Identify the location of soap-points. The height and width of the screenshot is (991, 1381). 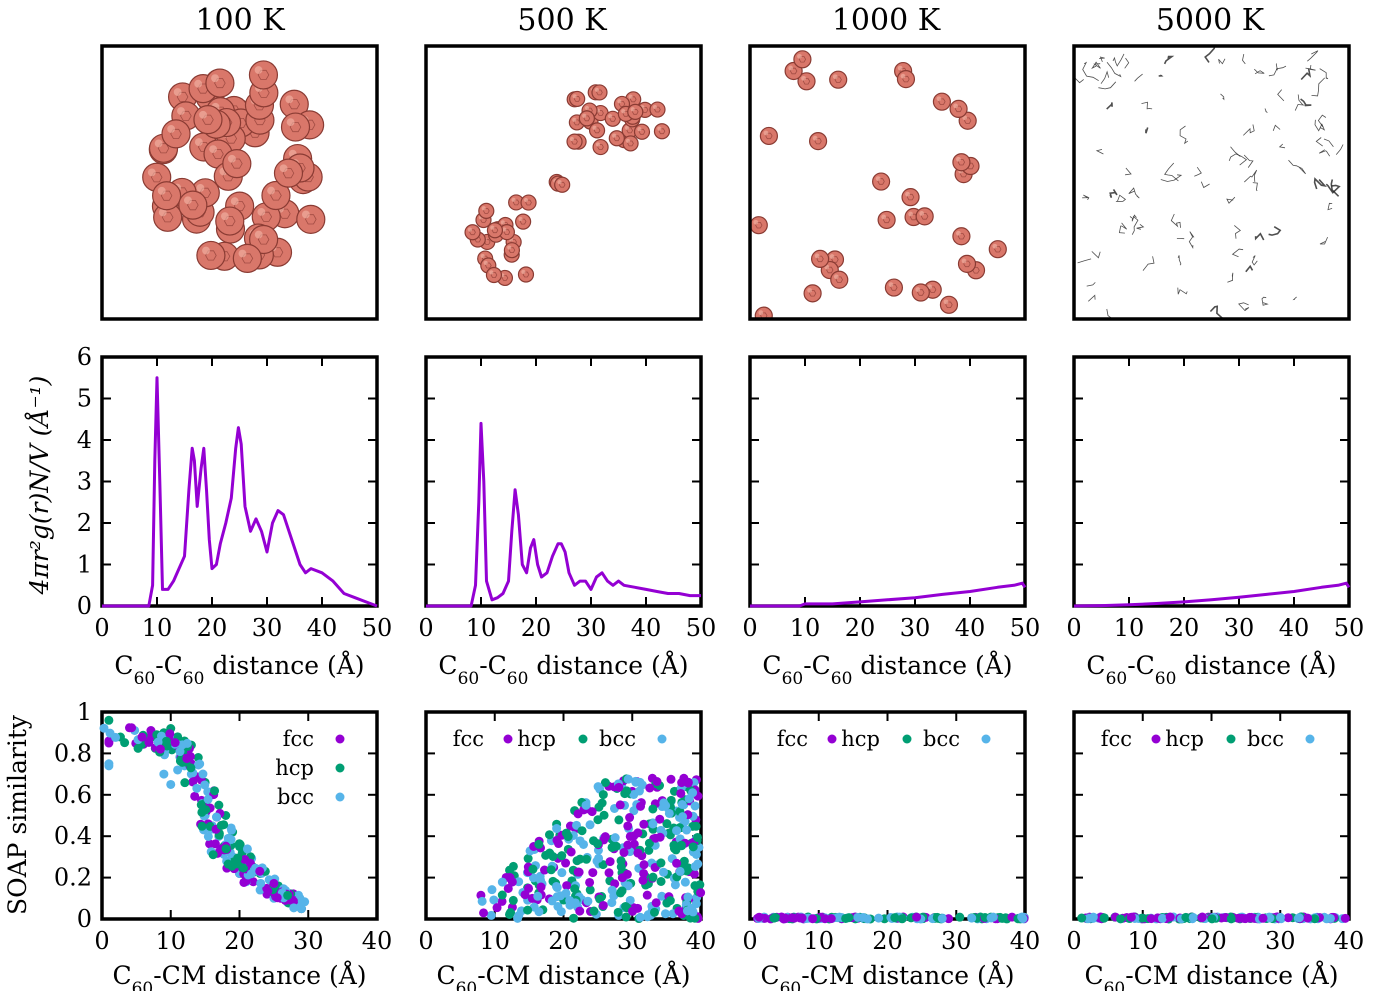
(890, 918).